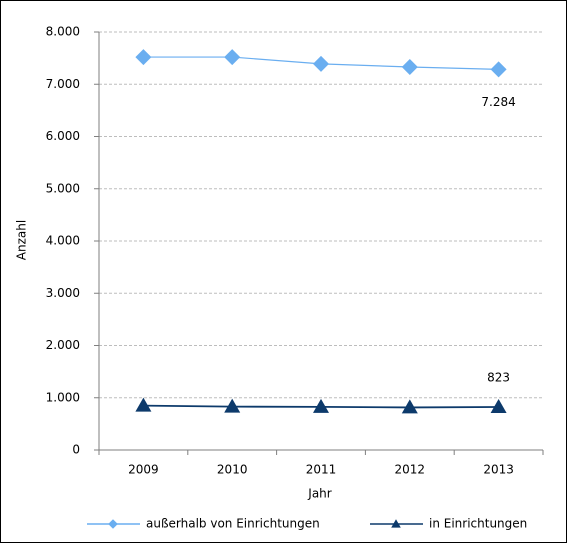 This screenshot has height=543, width=567. Describe the element at coordinates (319, 494) in the screenshot. I see `x-axis-title: Jahr` at that location.